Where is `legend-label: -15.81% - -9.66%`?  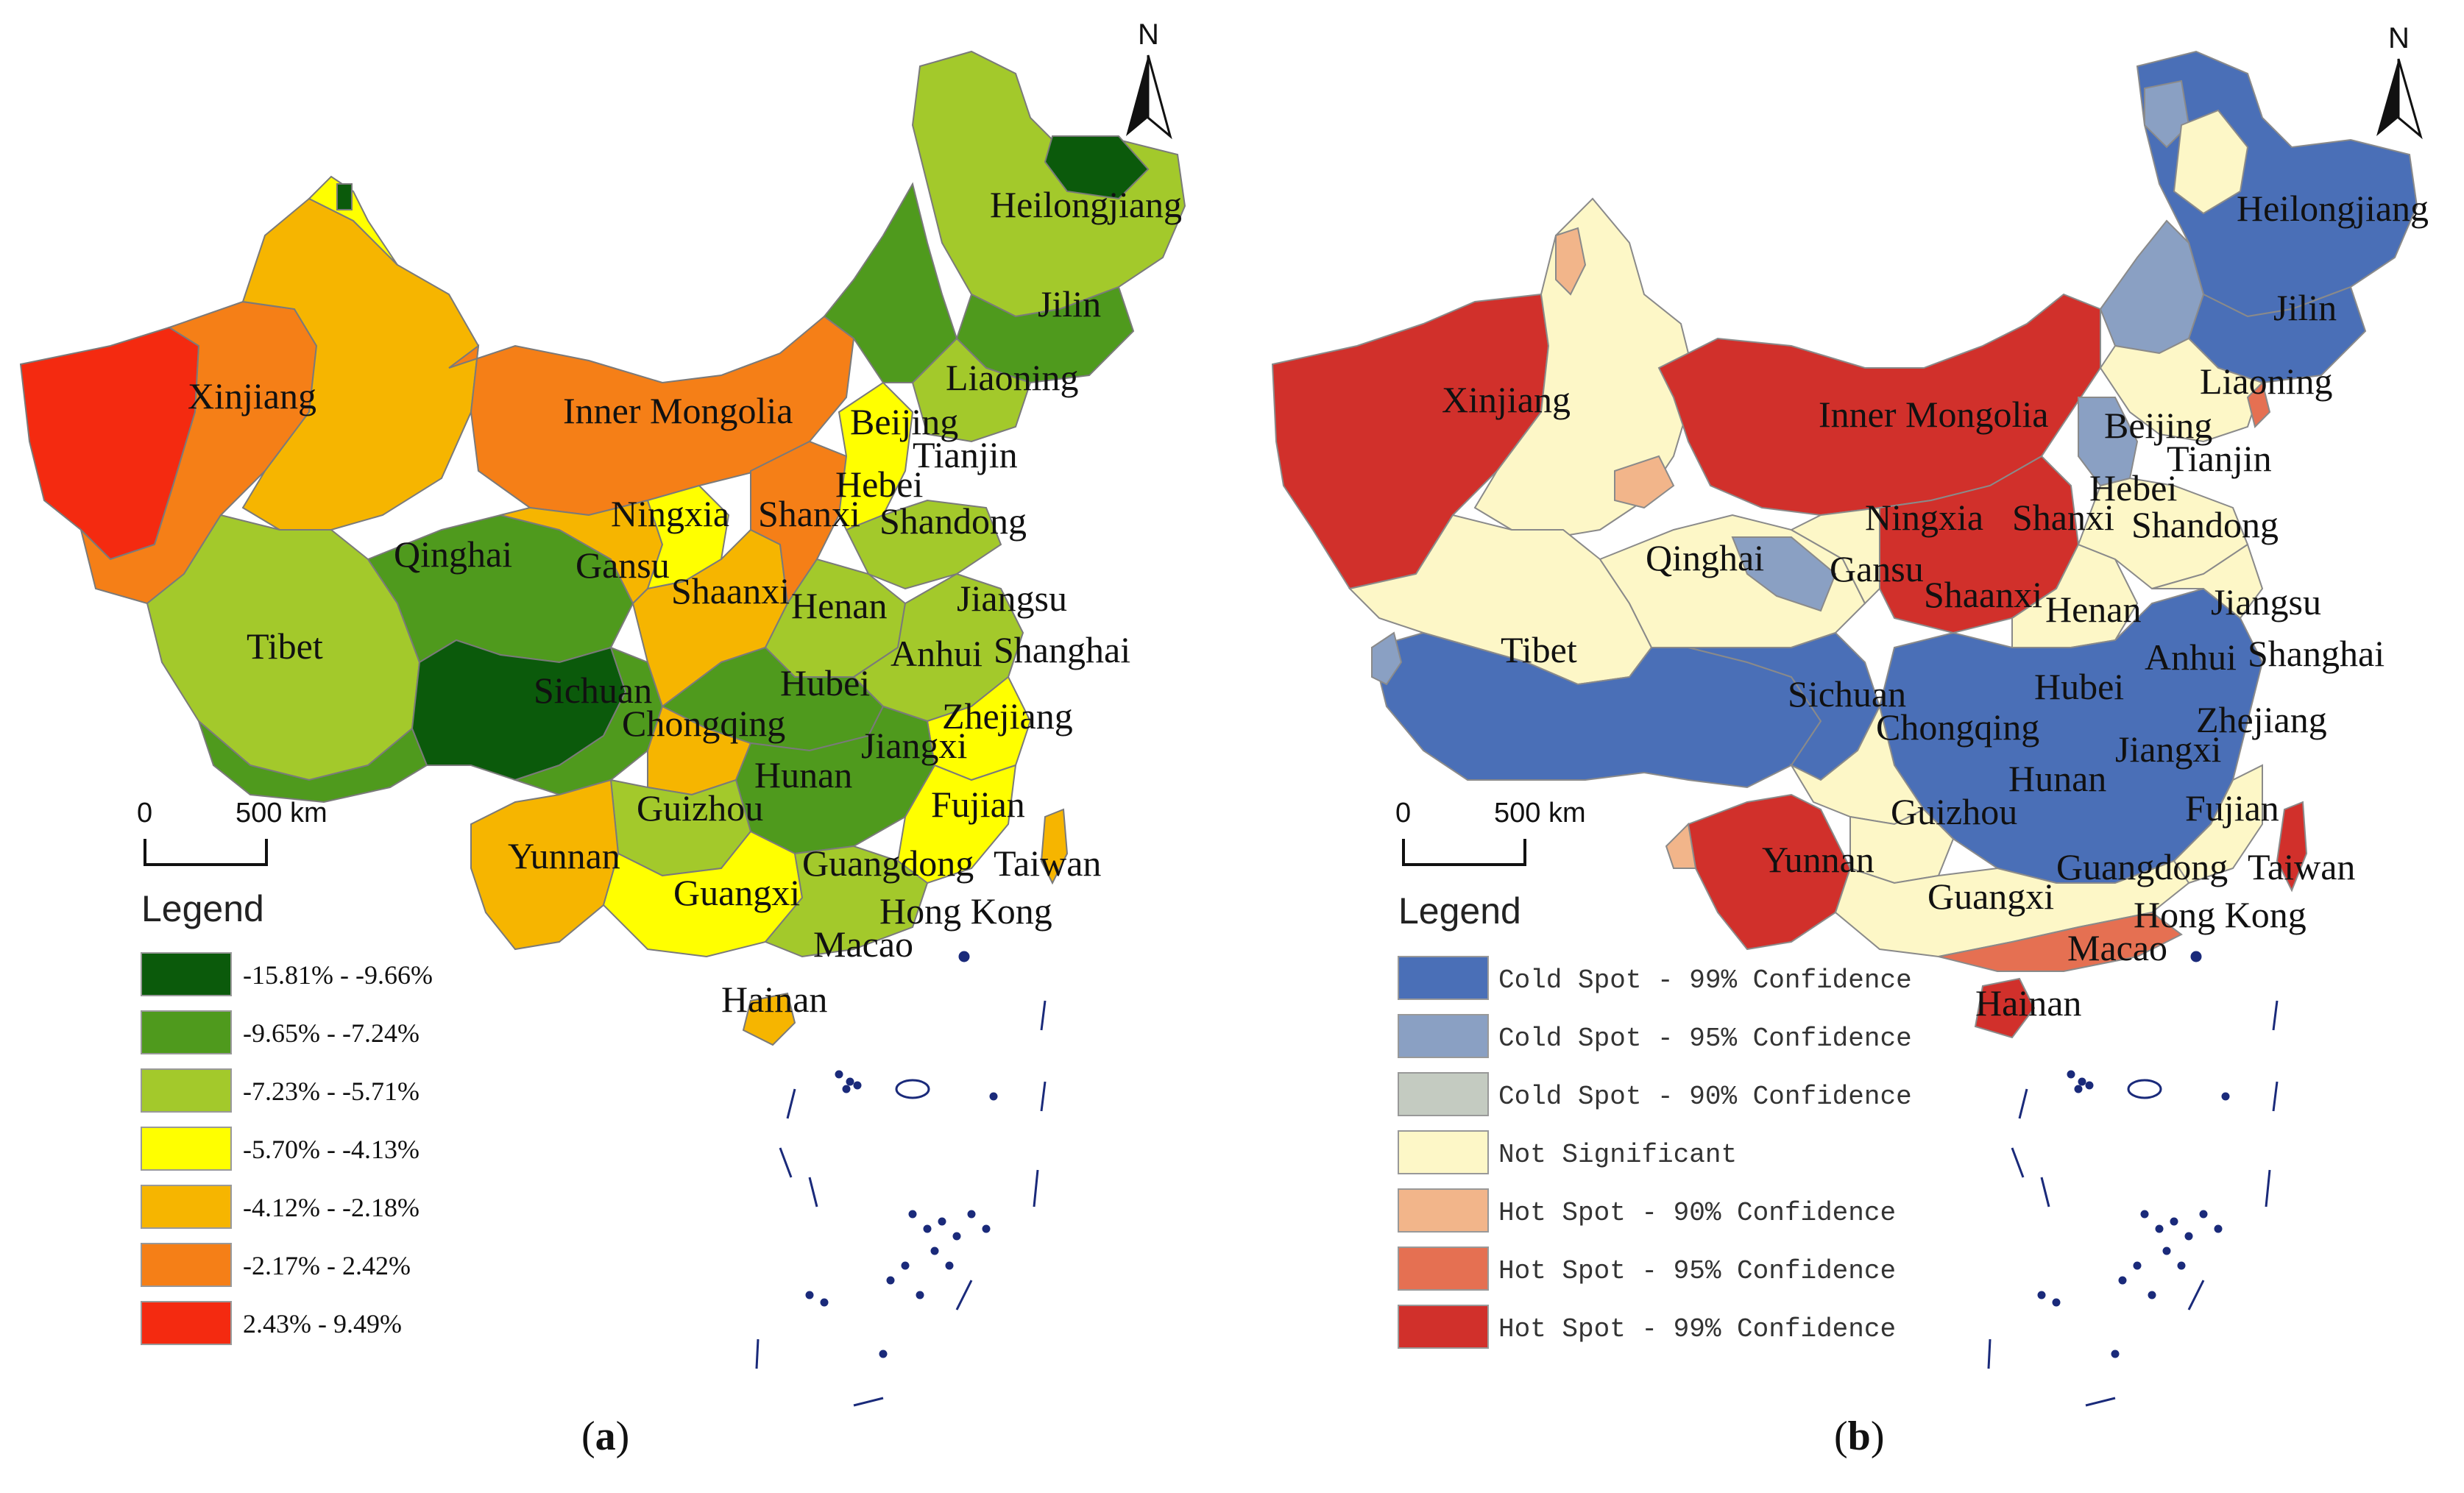
legend-label: -15.81% - -9.66% is located at coordinates (338, 975).